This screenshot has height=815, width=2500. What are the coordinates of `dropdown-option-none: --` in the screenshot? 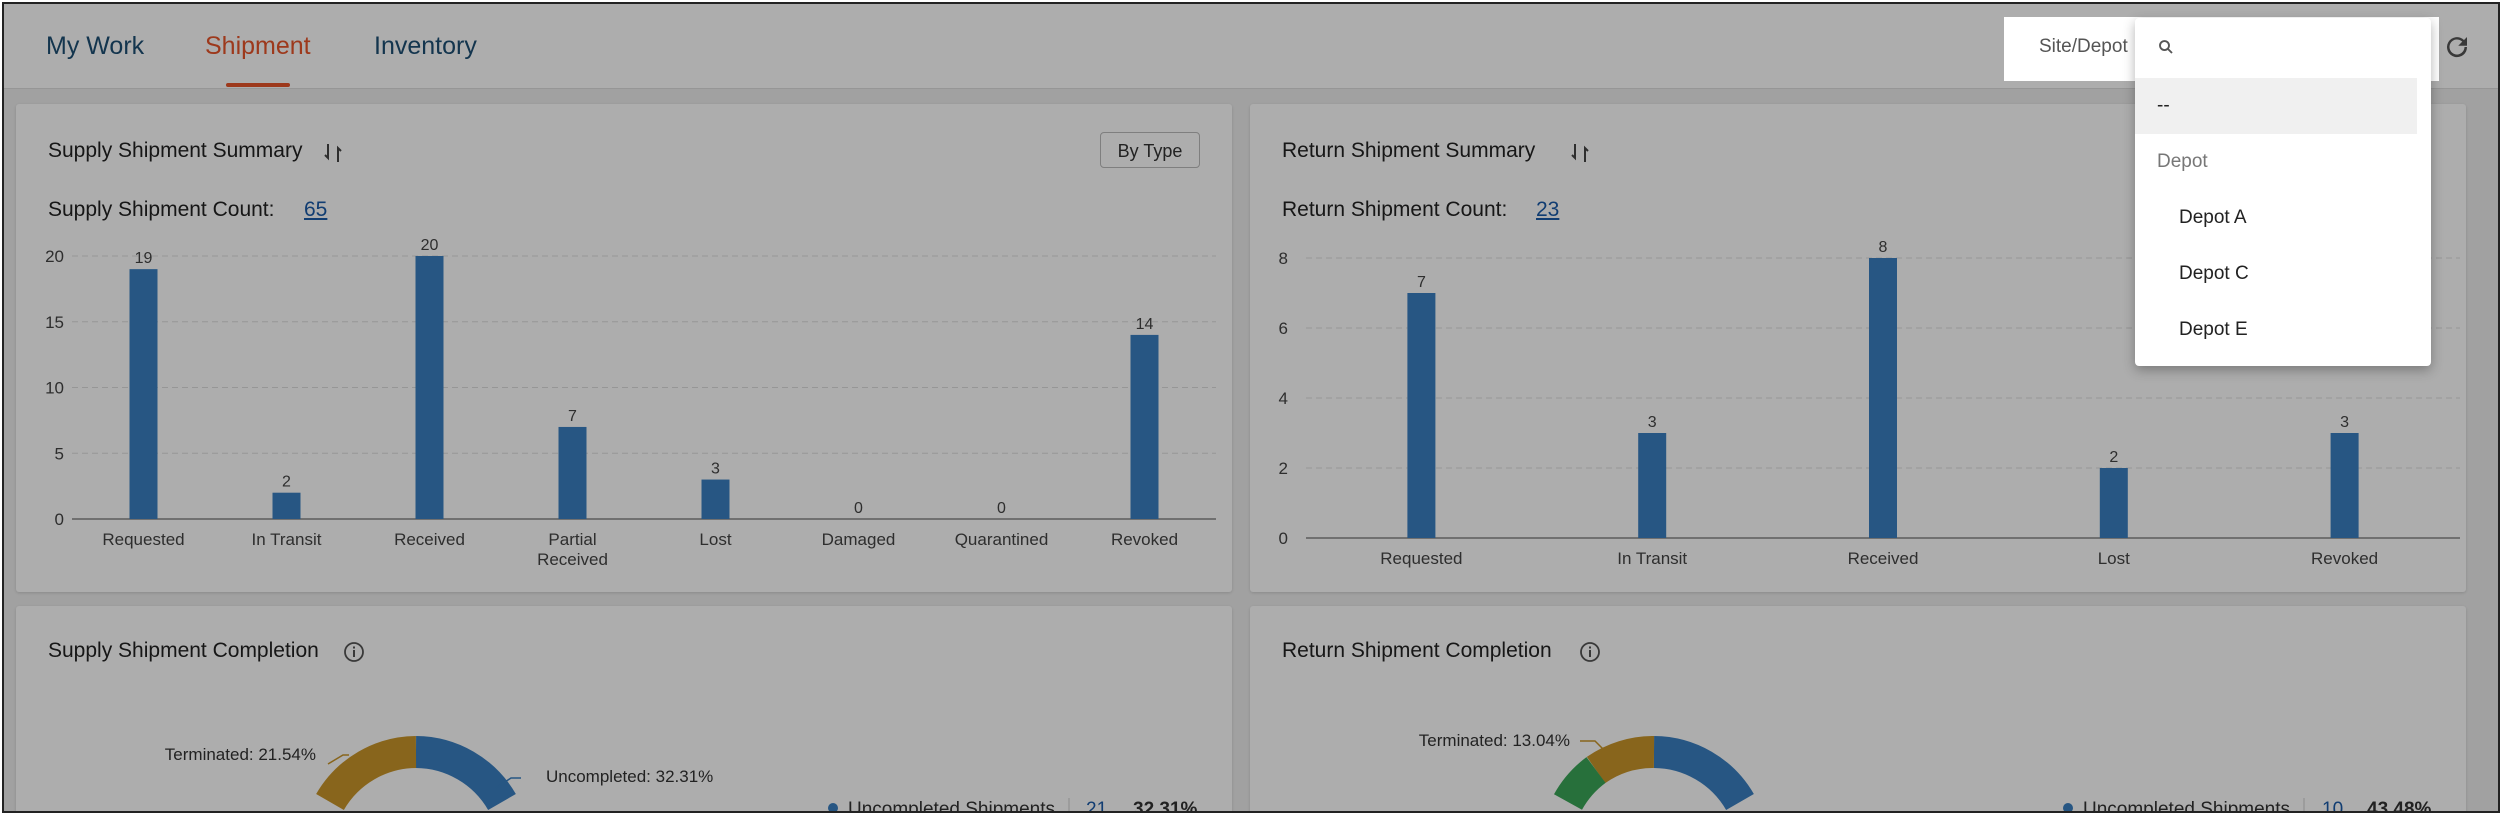 It's located at (2276, 106).